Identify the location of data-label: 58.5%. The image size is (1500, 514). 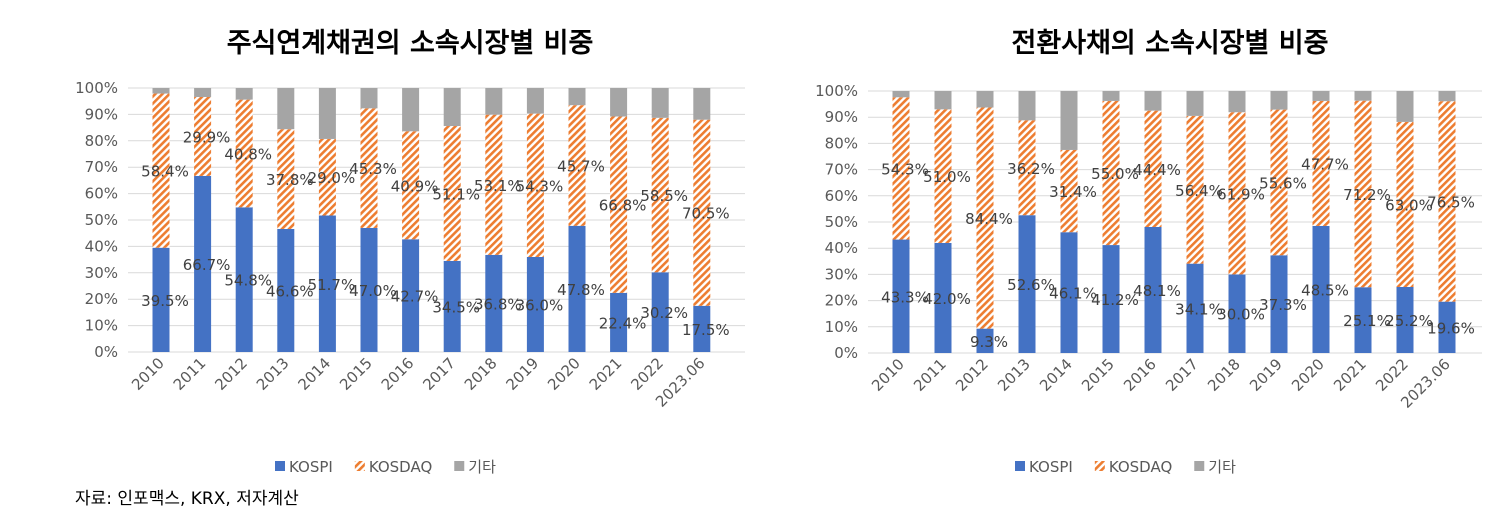
(664, 196).